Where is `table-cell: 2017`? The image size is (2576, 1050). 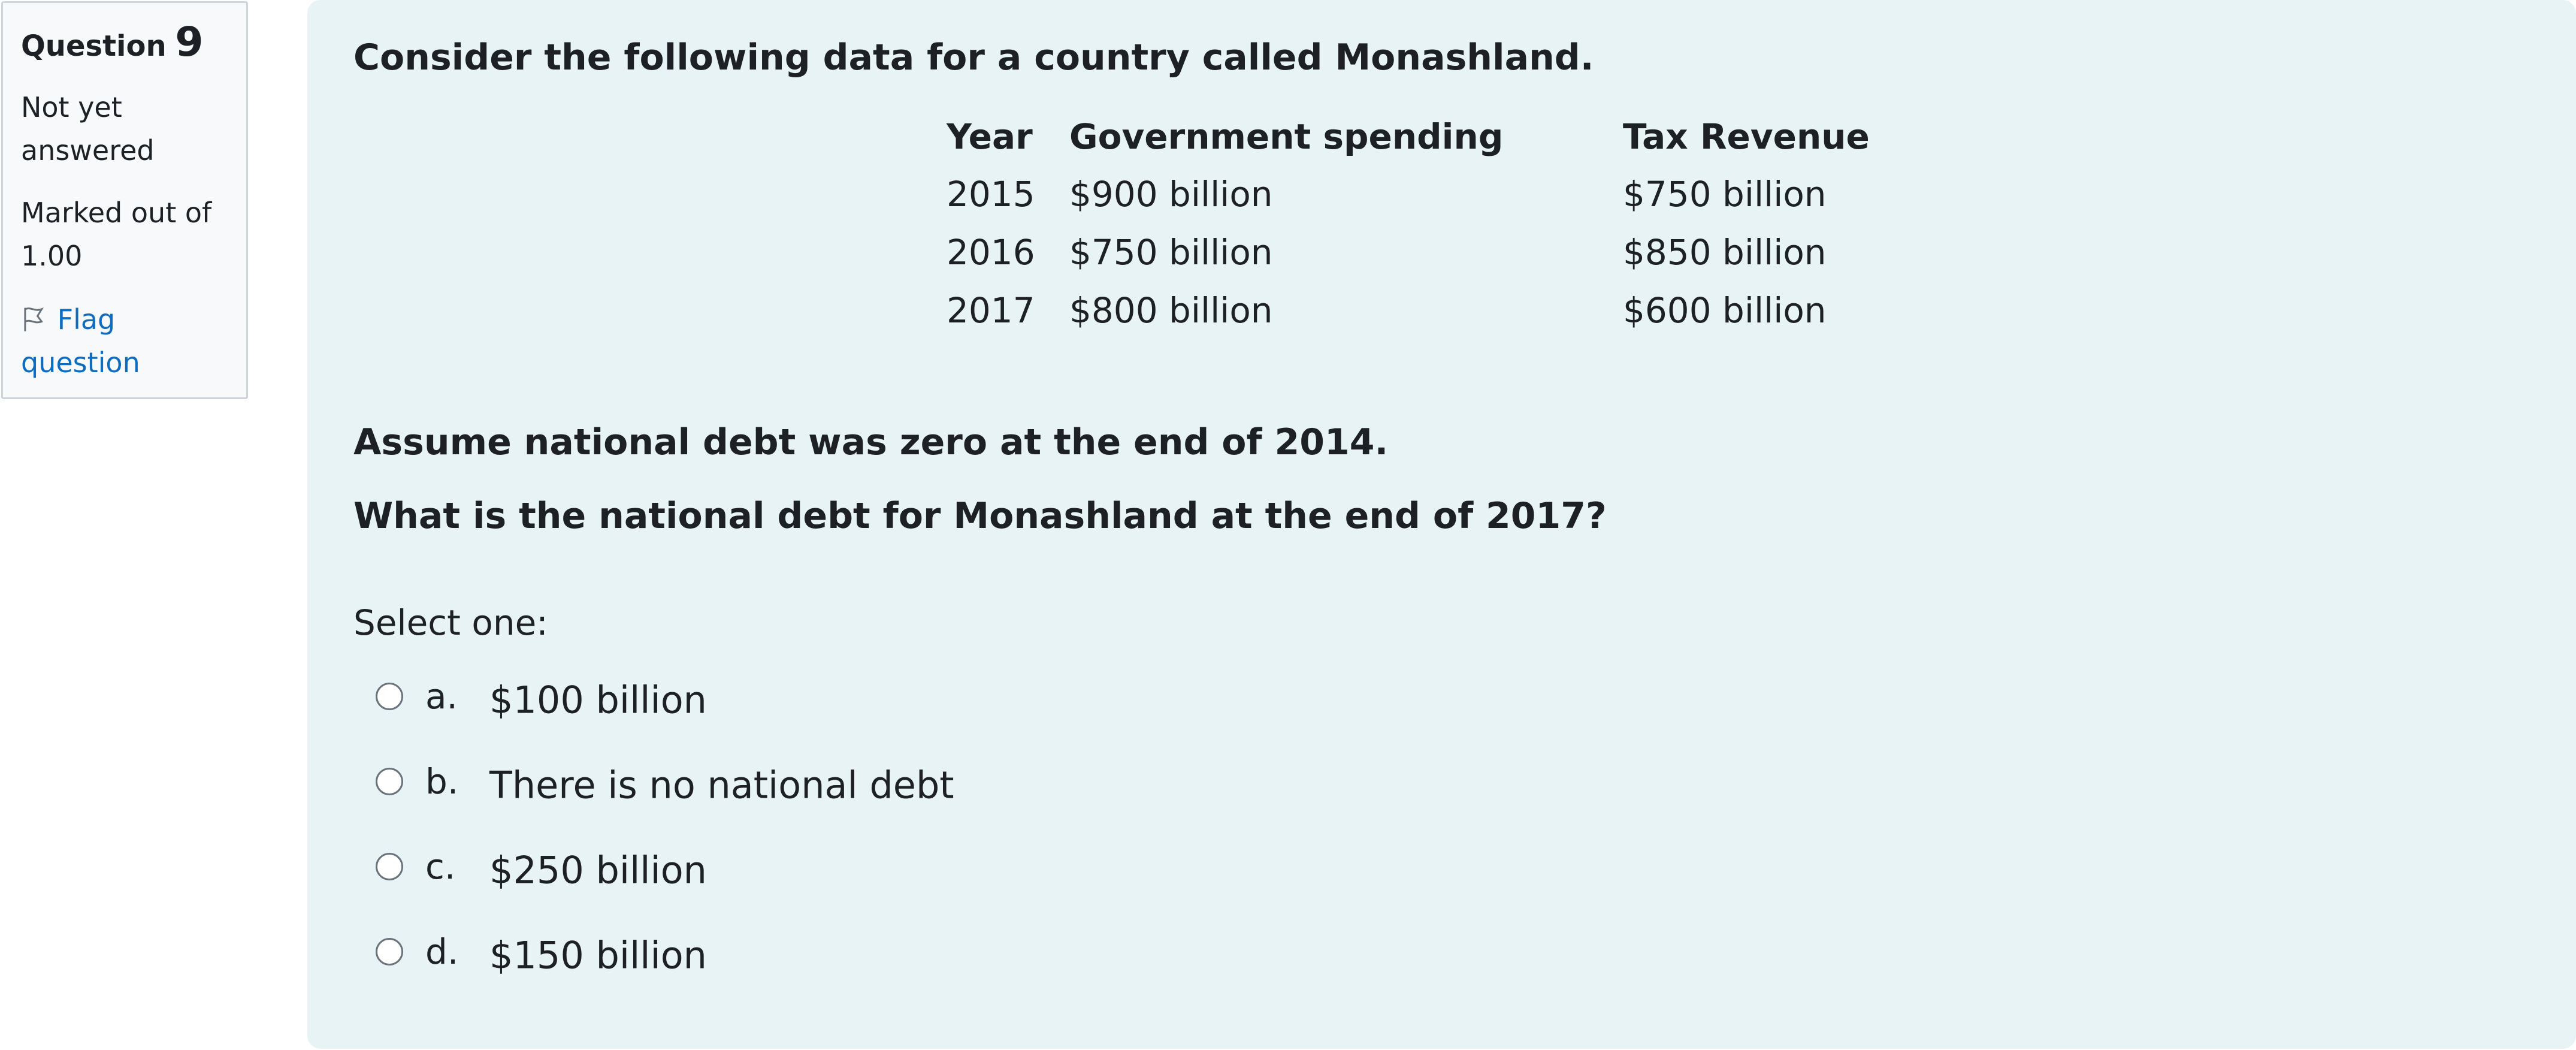
table-cell: 2017 is located at coordinates (991, 310).